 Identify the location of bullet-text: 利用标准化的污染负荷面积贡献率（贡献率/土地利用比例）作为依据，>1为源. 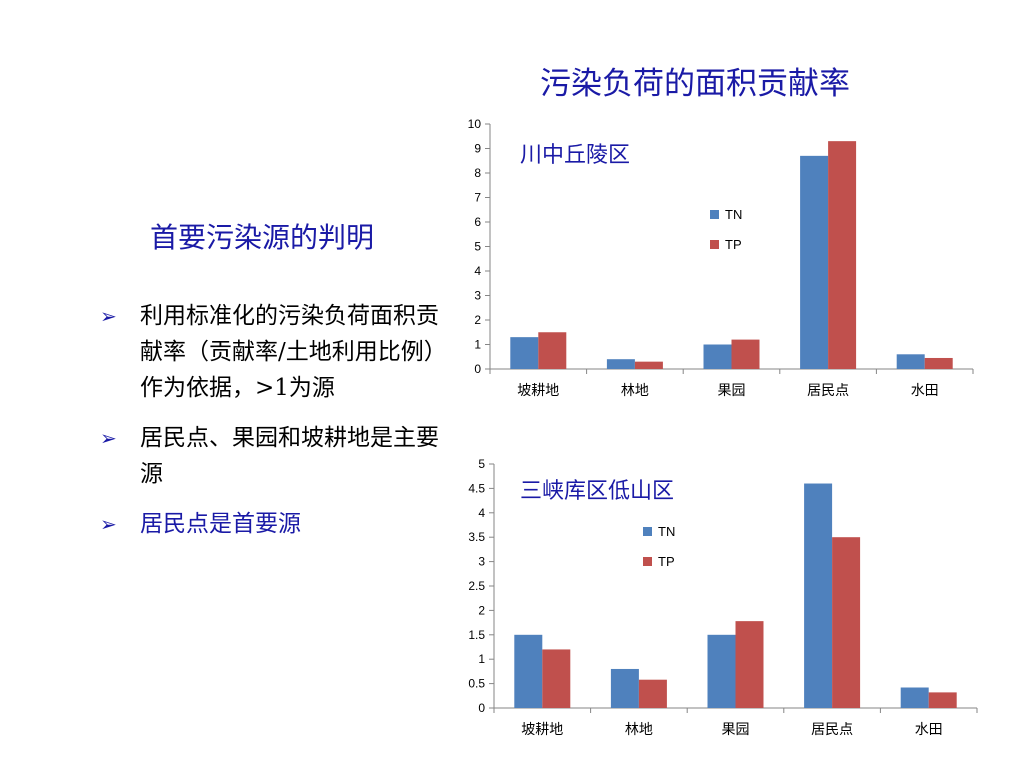
(289, 352).